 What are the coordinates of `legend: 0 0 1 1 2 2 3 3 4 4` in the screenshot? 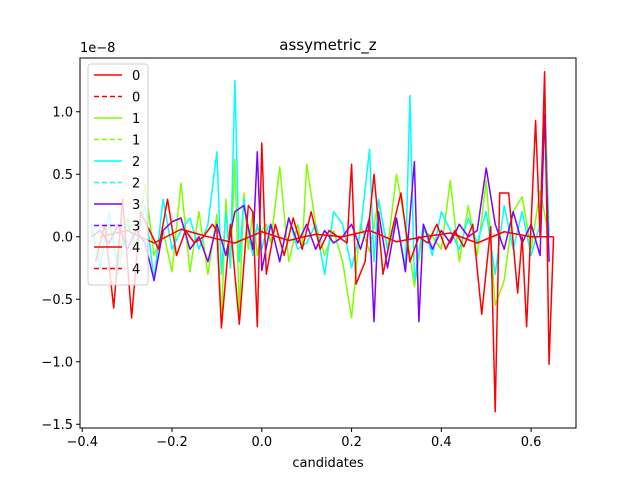 It's located at (118, 174).